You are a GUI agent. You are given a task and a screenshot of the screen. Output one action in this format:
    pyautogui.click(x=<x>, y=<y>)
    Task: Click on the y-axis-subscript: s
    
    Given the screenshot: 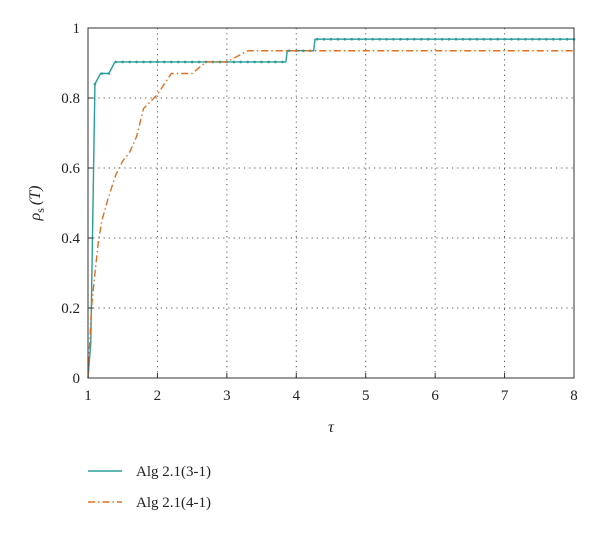 What is the action you would take?
    pyautogui.click(x=40, y=210)
    